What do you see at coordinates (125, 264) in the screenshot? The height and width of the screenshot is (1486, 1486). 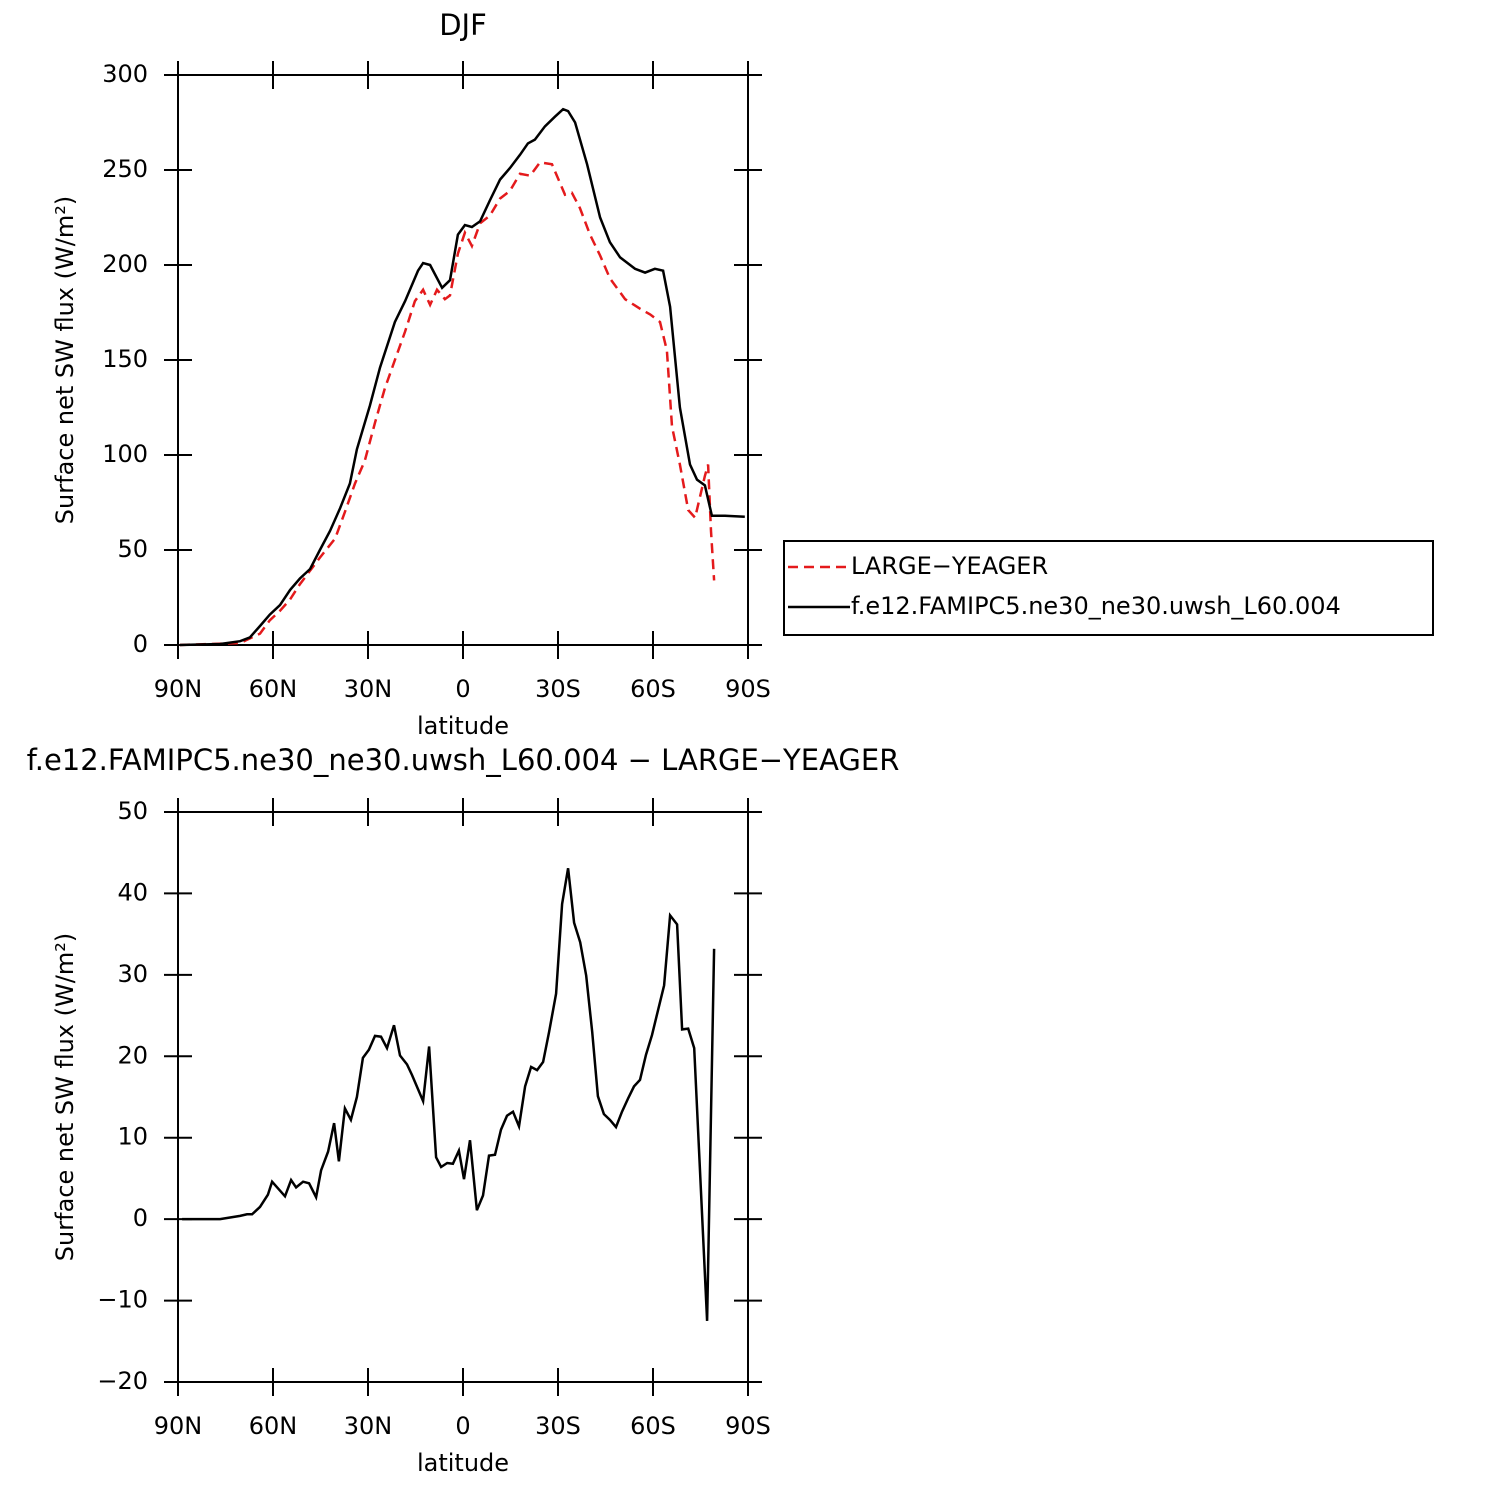 I see `y-tick-label: 200` at bounding box center [125, 264].